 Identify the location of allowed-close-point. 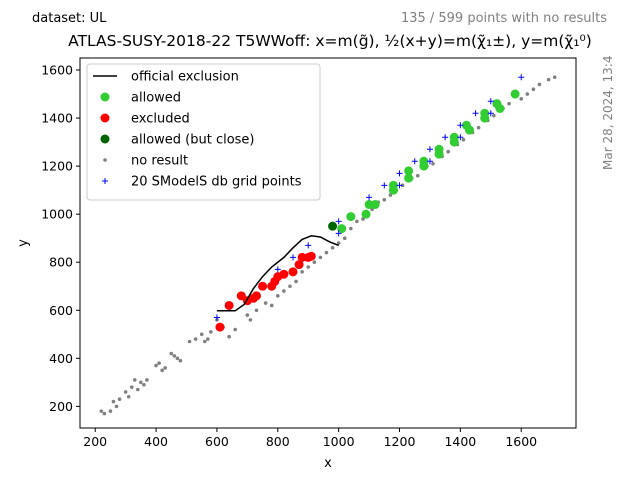
(333, 226).